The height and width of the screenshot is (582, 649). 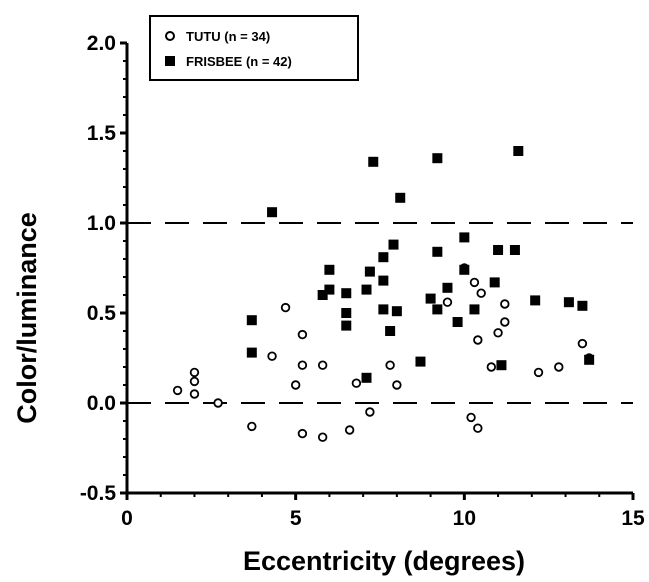 I want to click on y-tick-label: 1.0, so click(x=101, y=223).